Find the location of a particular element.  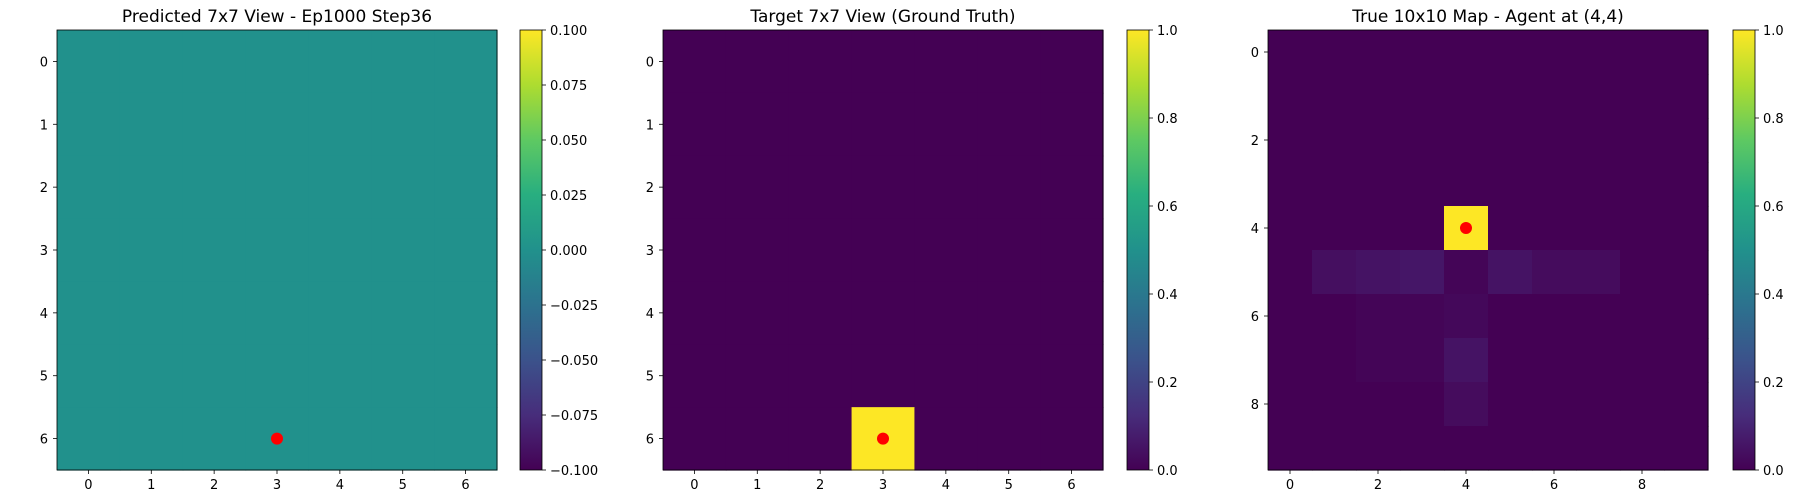

y-axis: 0 2 4 6 8 is located at coordinates (1259, 229).